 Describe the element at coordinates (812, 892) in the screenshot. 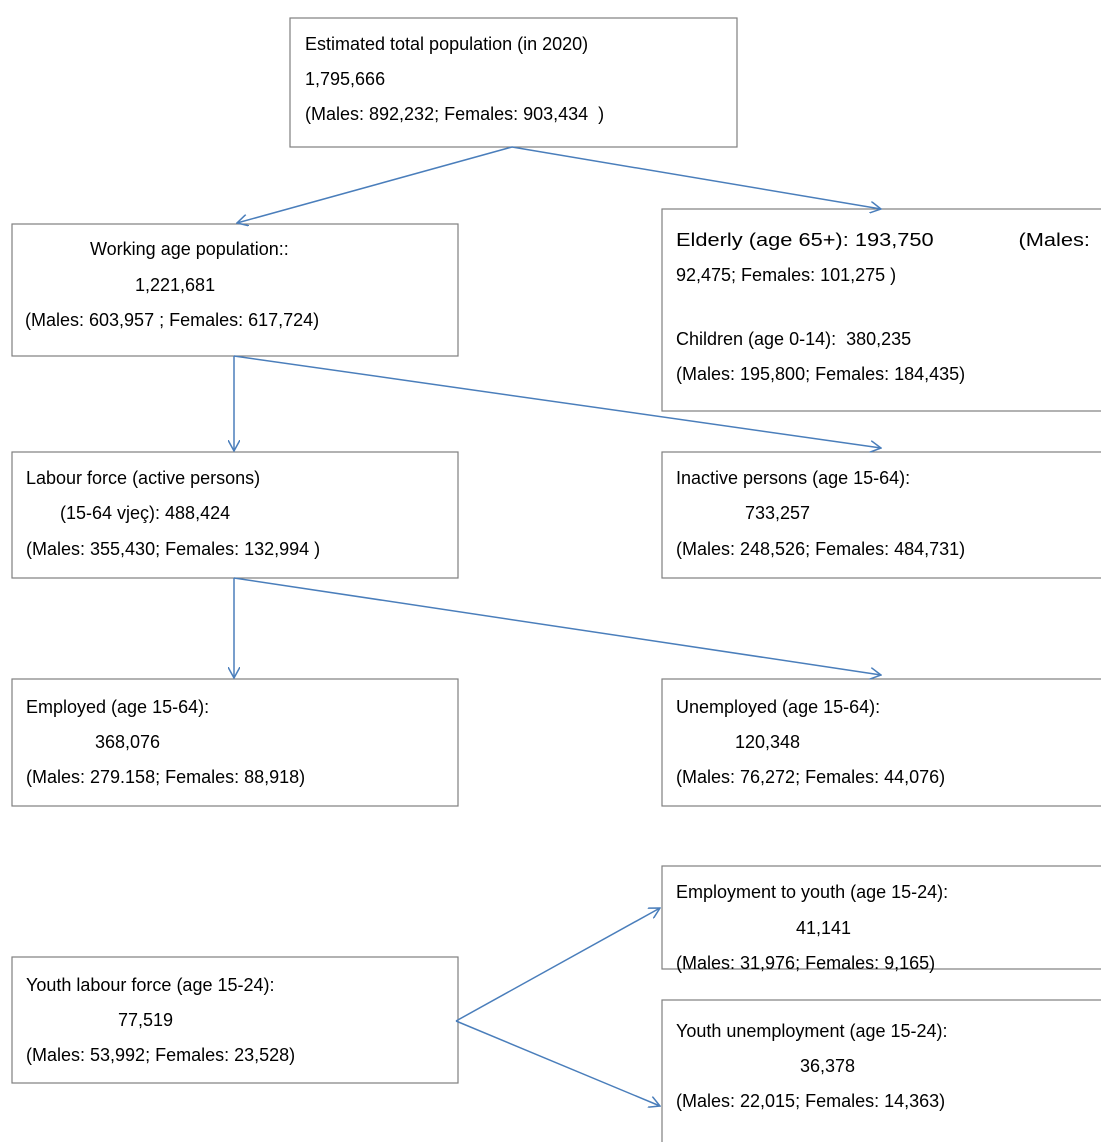

I see `node-text: Employment to youth (age 15-24):` at that location.